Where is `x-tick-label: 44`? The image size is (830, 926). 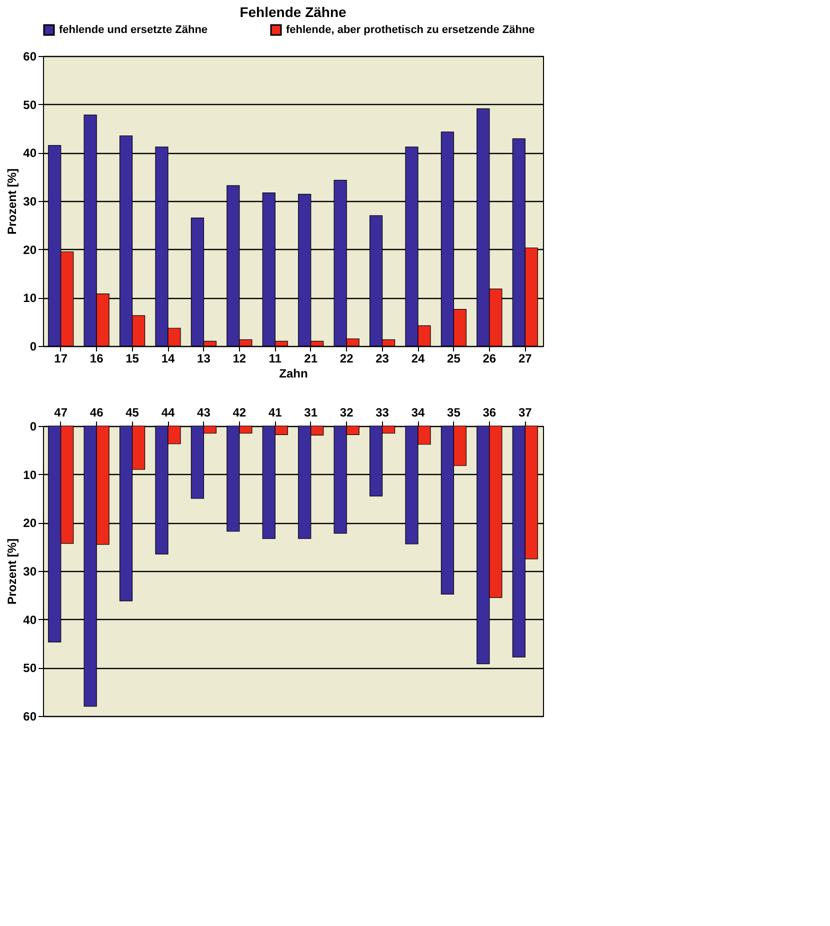
x-tick-label: 44 is located at coordinates (168, 413).